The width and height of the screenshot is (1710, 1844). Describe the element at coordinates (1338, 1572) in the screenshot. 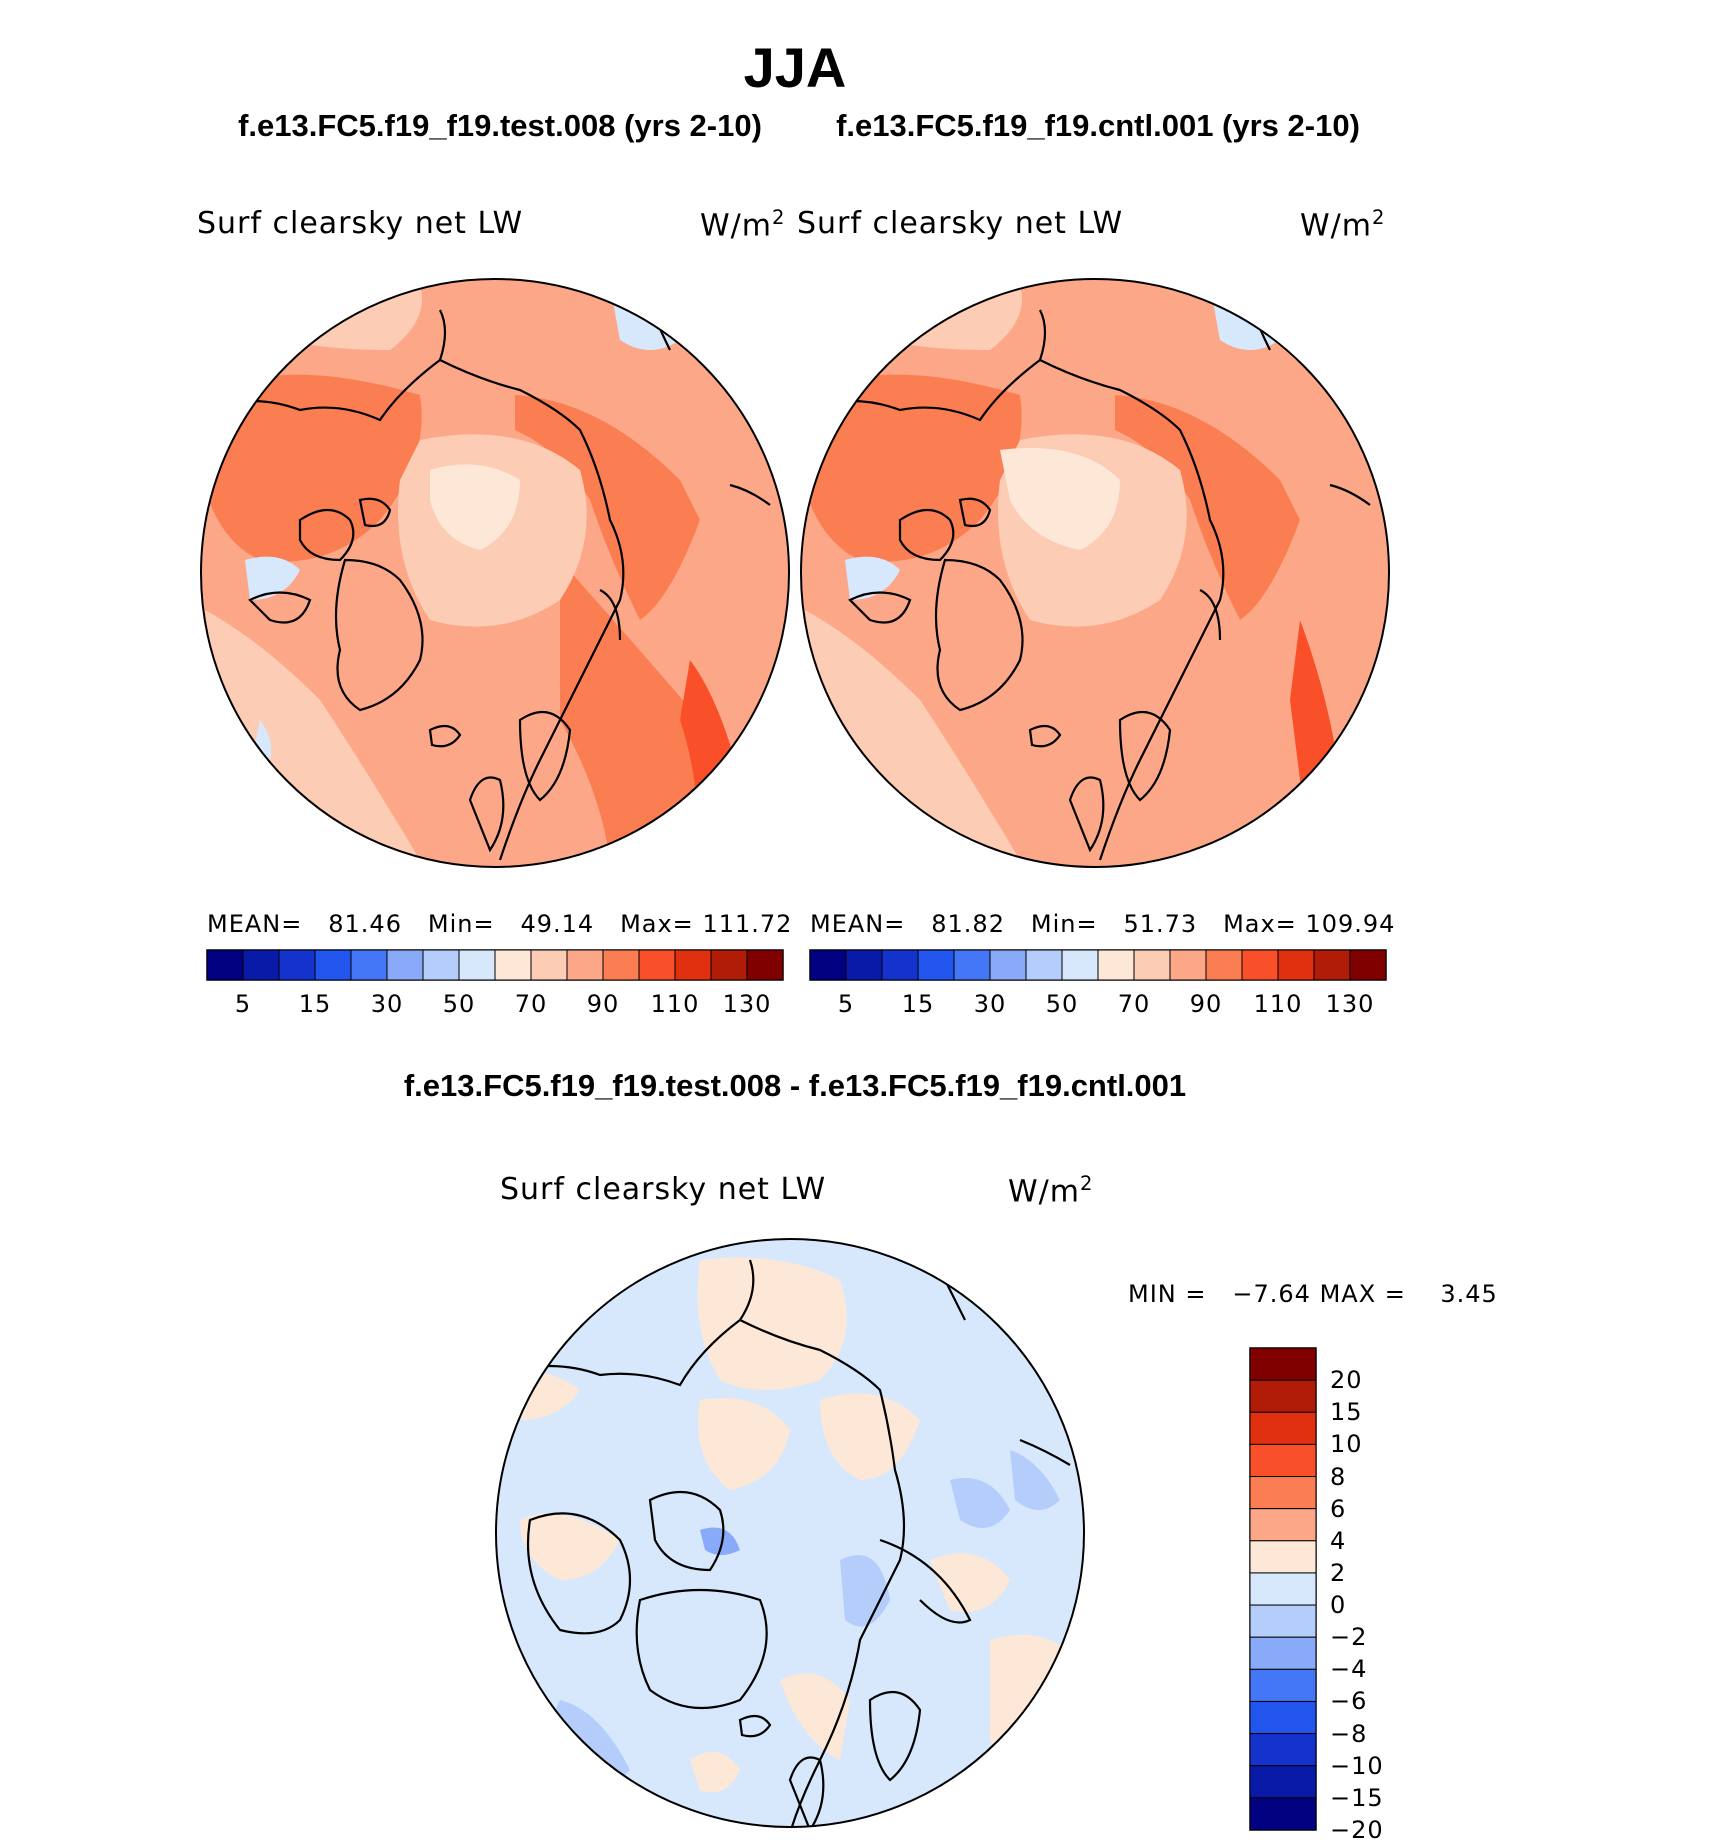

I see `diff-colorbar-tick-label: 2` at that location.